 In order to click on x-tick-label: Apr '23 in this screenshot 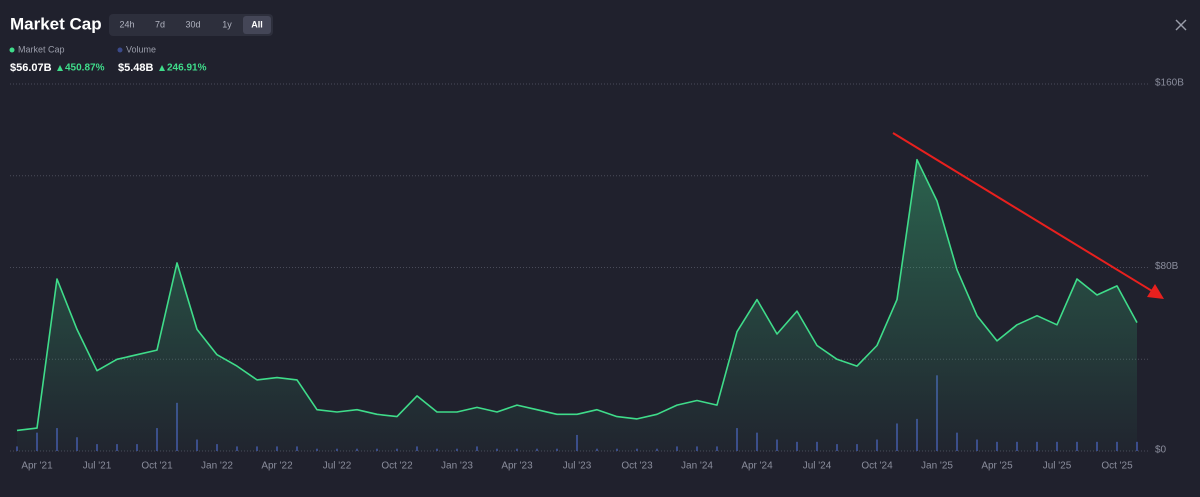, I will do `click(517, 466)`.